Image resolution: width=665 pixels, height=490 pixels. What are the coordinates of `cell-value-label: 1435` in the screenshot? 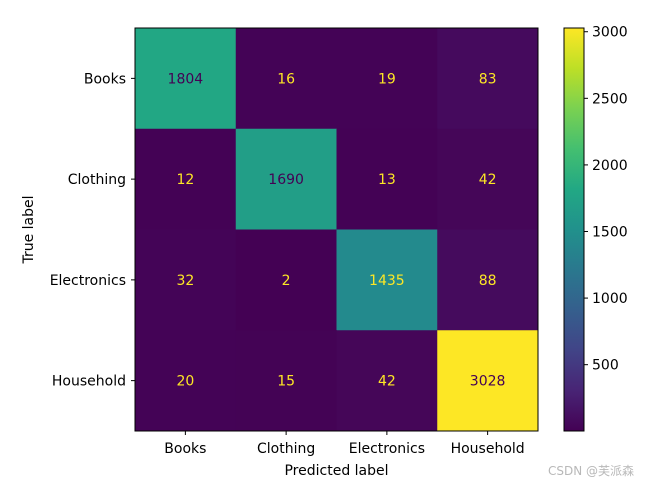 It's located at (387, 281).